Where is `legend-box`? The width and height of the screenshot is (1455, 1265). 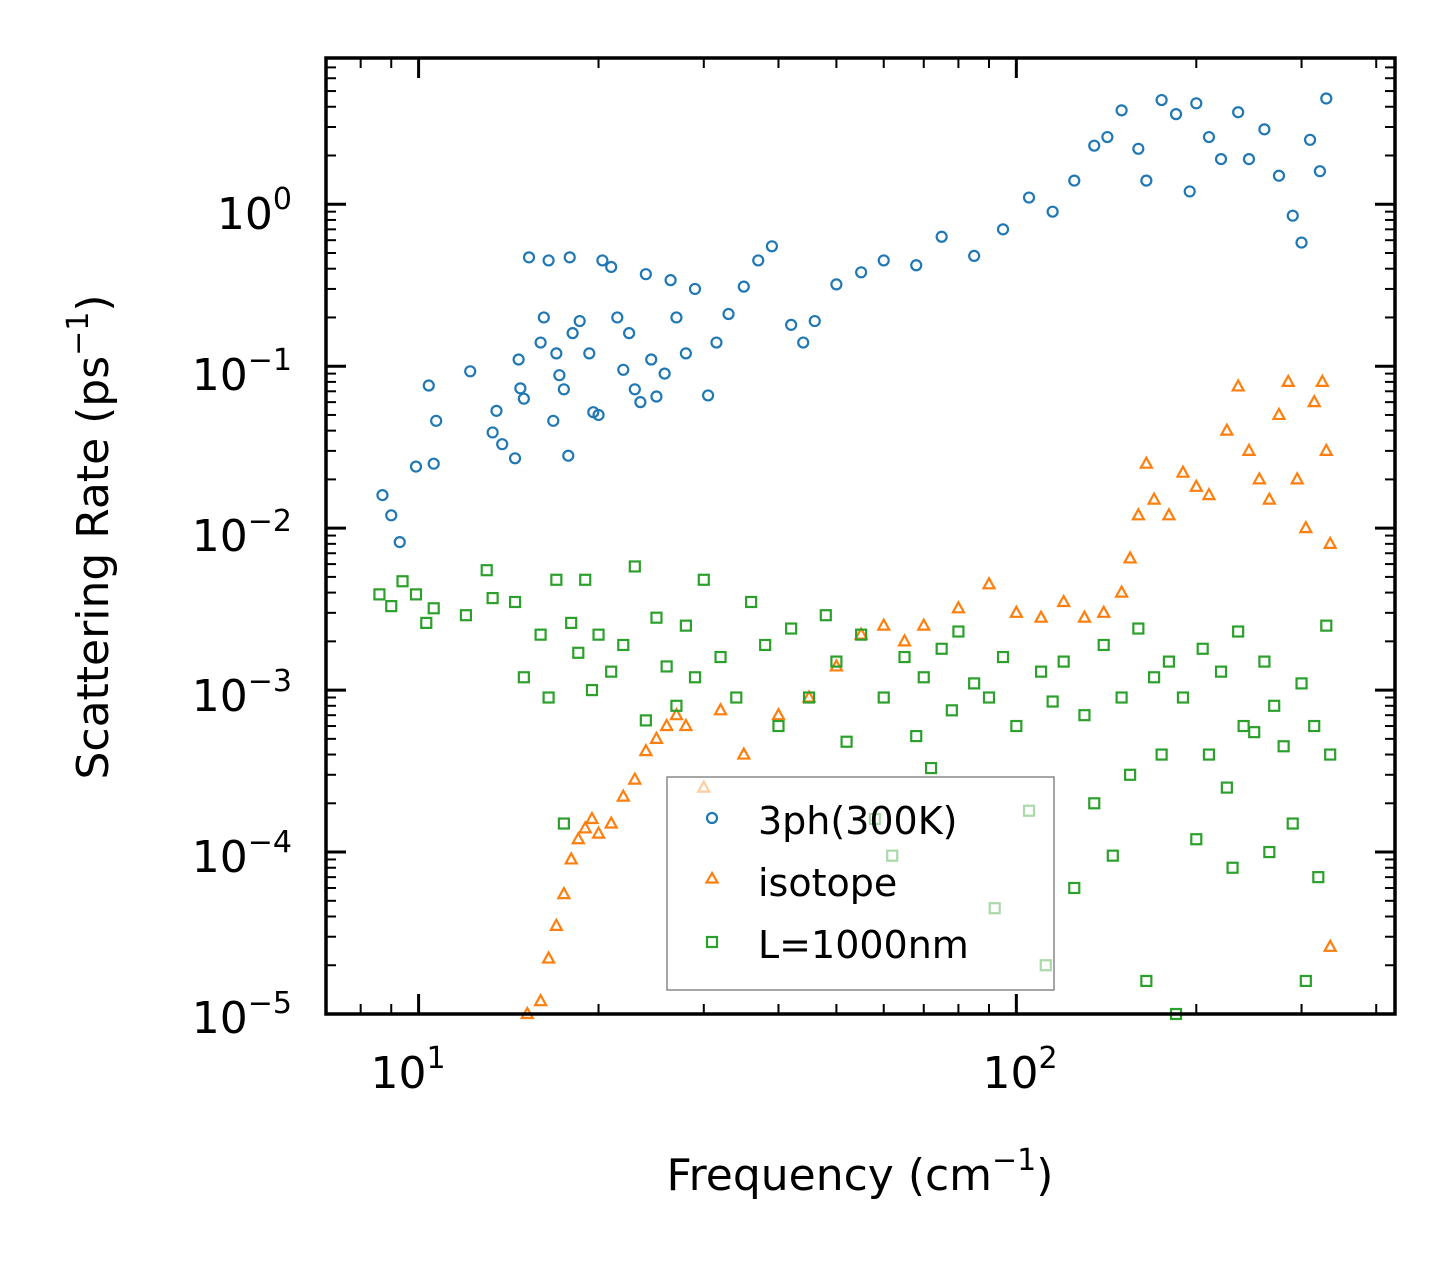
legend-box is located at coordinates (860, 883).